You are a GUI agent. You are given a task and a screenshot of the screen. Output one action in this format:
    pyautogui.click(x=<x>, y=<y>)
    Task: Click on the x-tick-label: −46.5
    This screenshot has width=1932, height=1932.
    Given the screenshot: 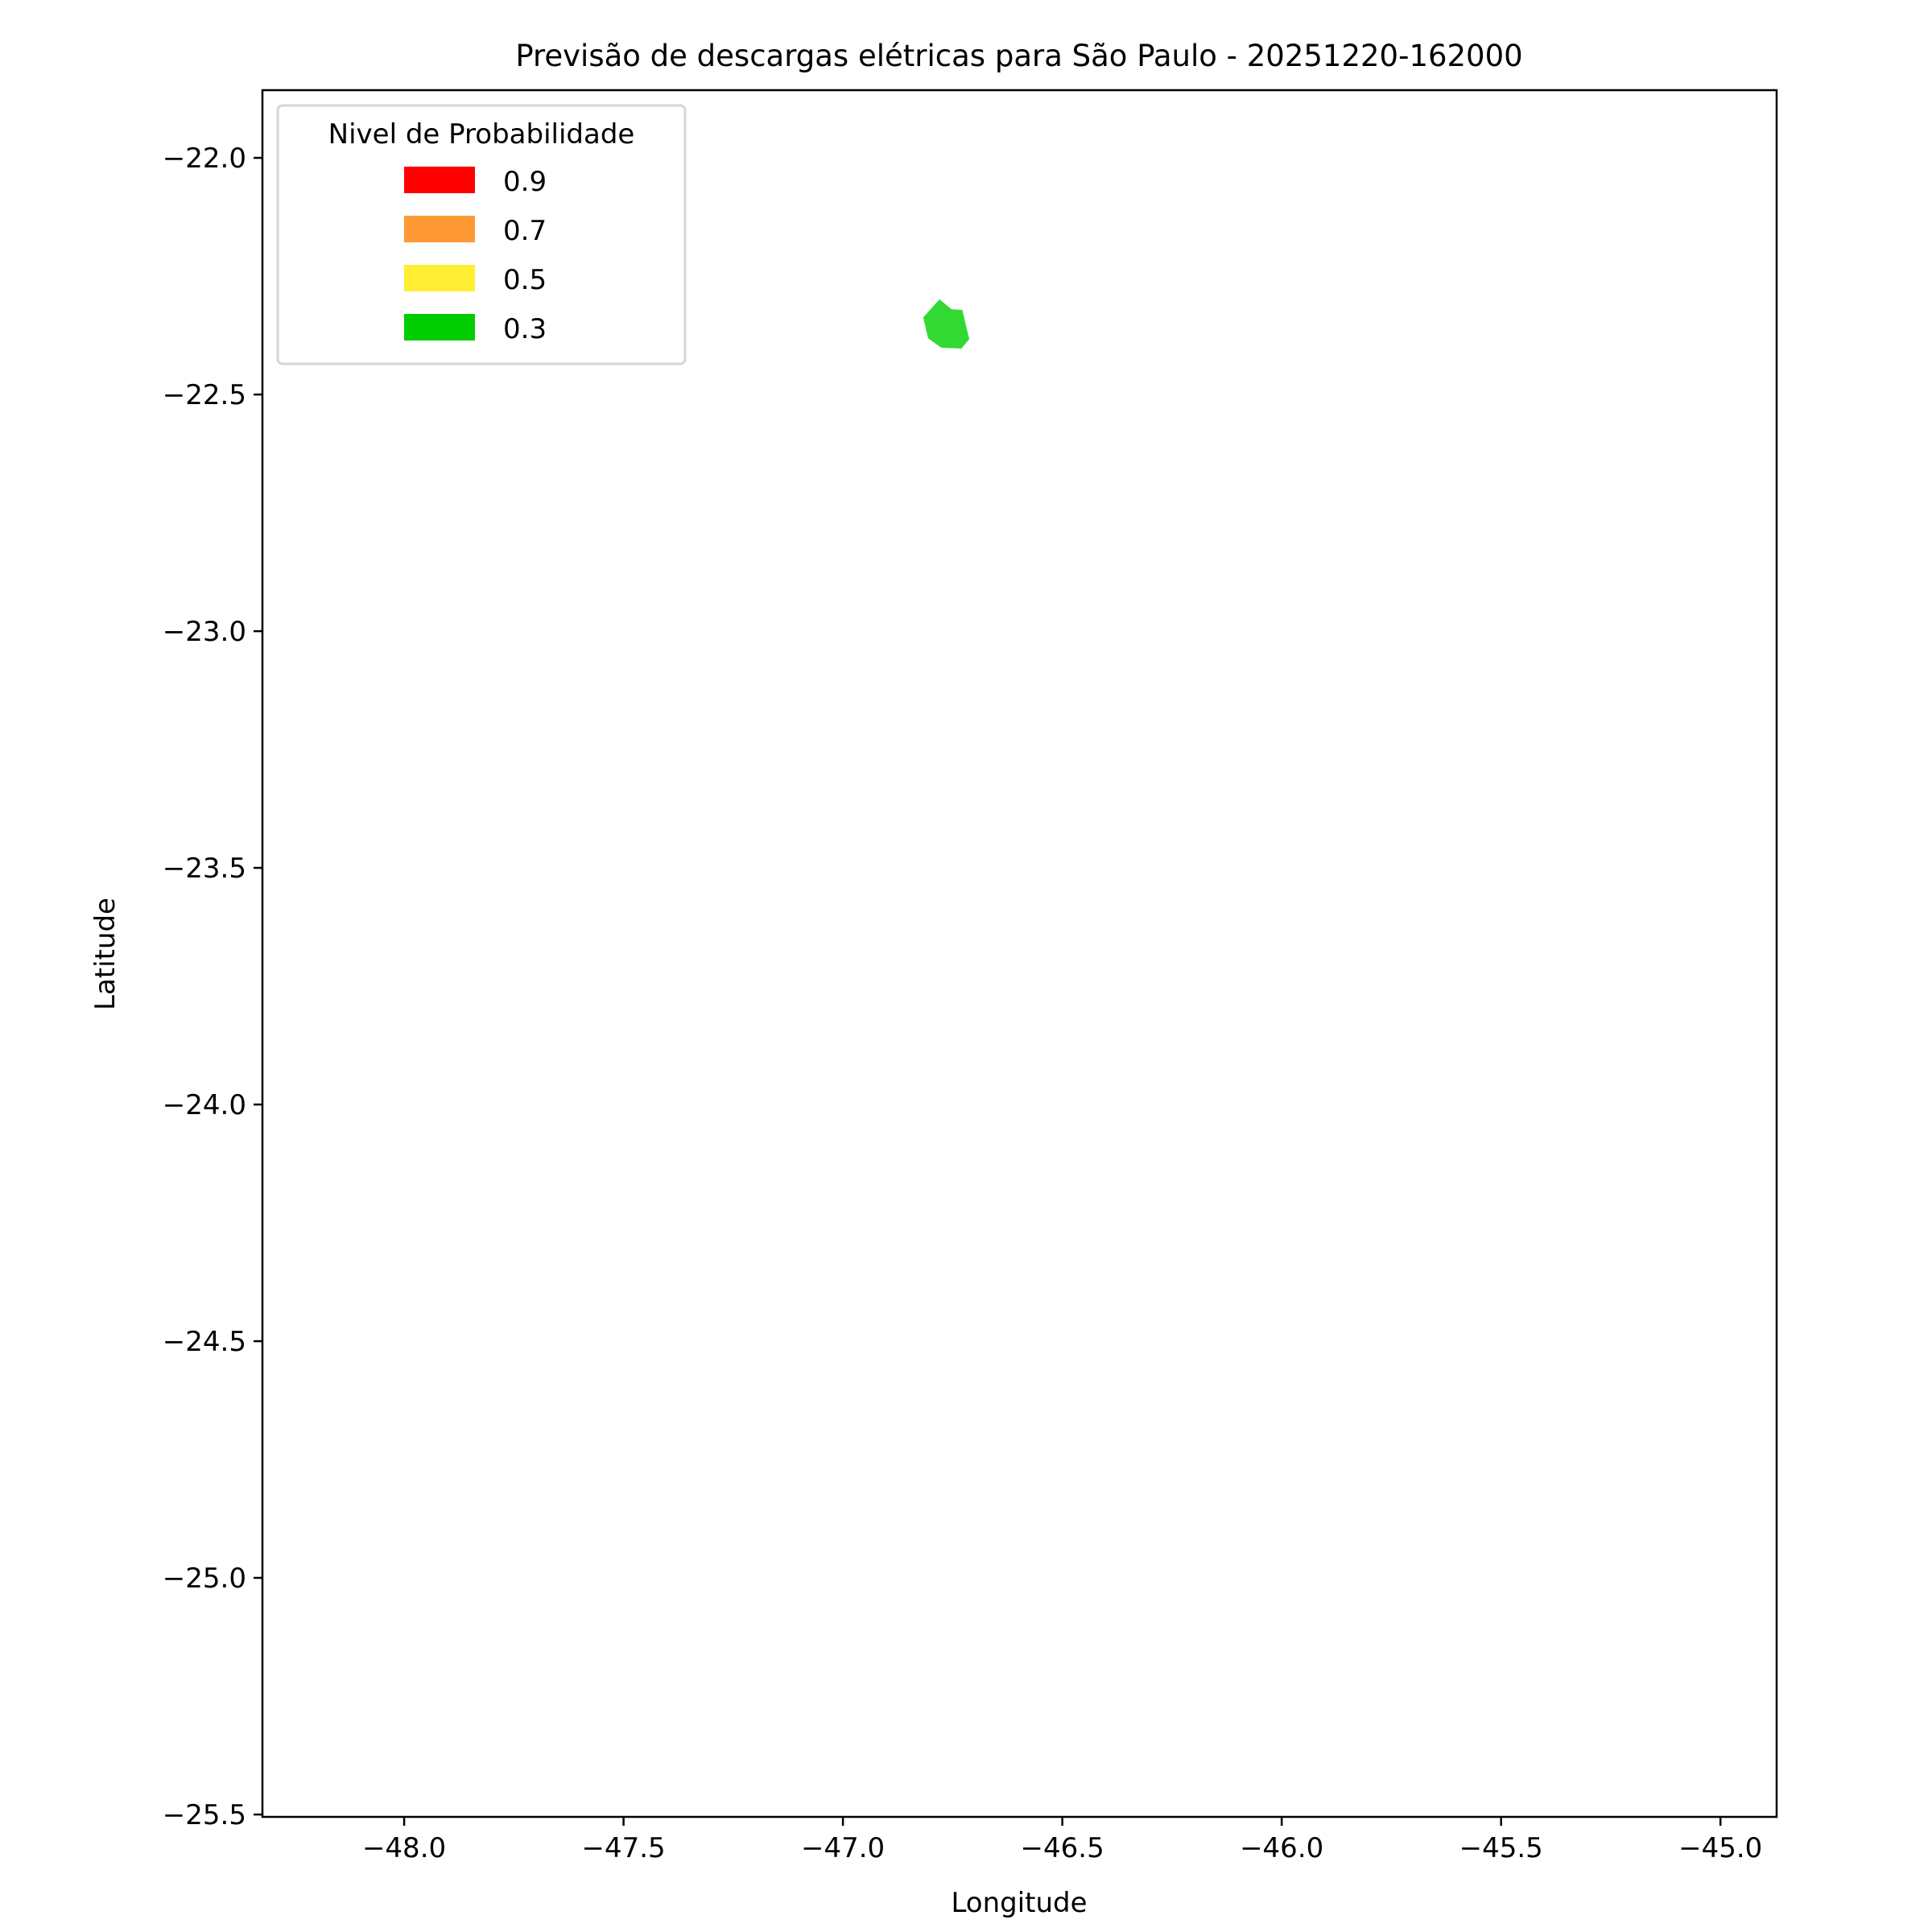 What is the action you would take?
    pyautogui.click(x=1062, y=1848)
    